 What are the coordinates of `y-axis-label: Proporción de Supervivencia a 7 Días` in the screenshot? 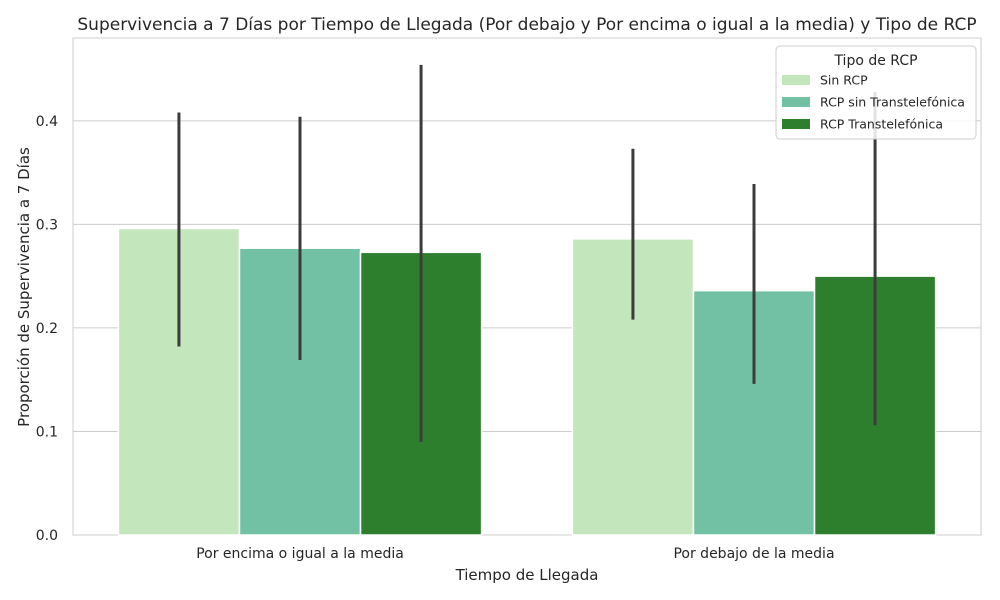 It's located at (24, 287).